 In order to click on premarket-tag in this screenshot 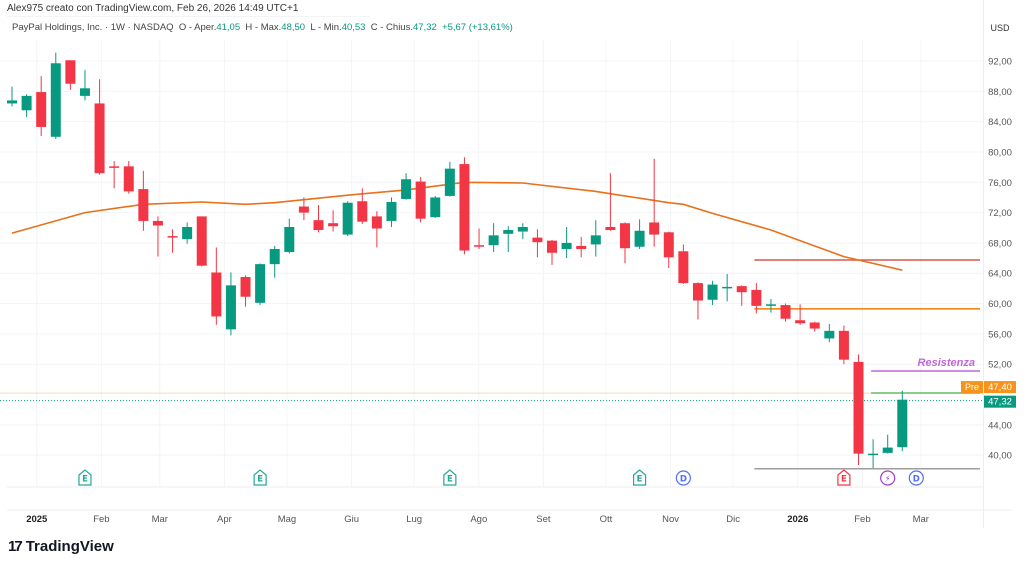, I will do `click(972, 387)`.